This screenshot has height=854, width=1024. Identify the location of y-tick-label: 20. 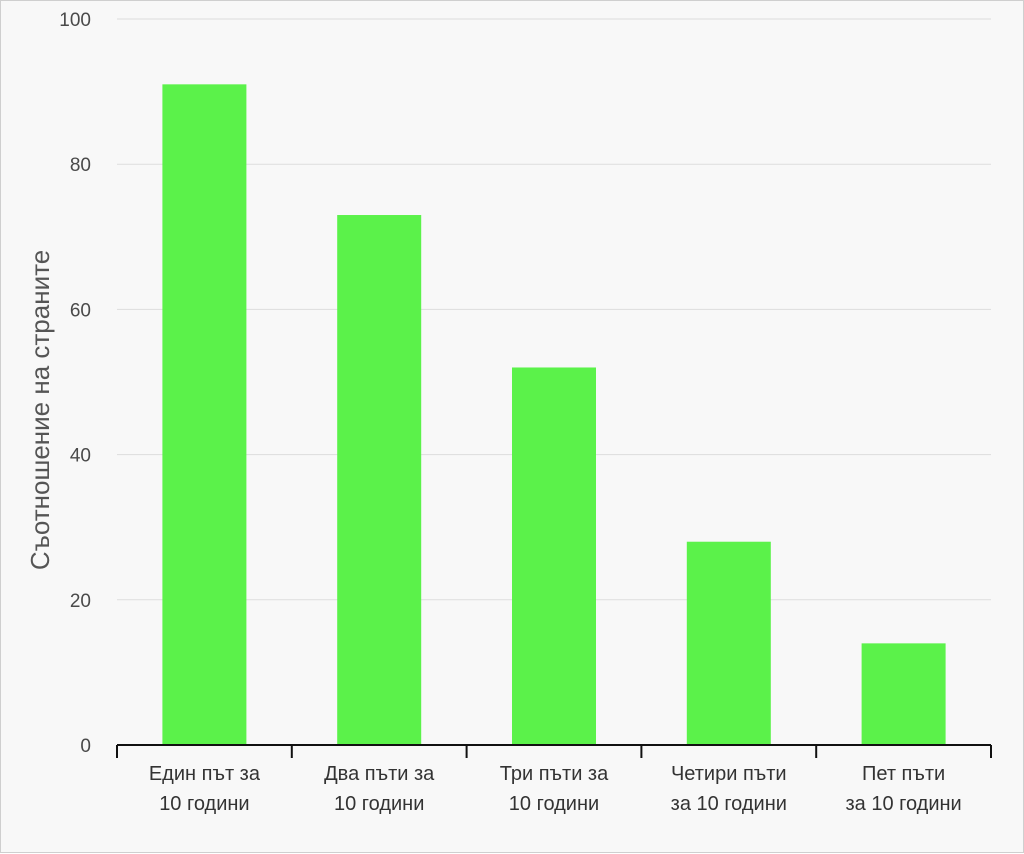
(80, 601).